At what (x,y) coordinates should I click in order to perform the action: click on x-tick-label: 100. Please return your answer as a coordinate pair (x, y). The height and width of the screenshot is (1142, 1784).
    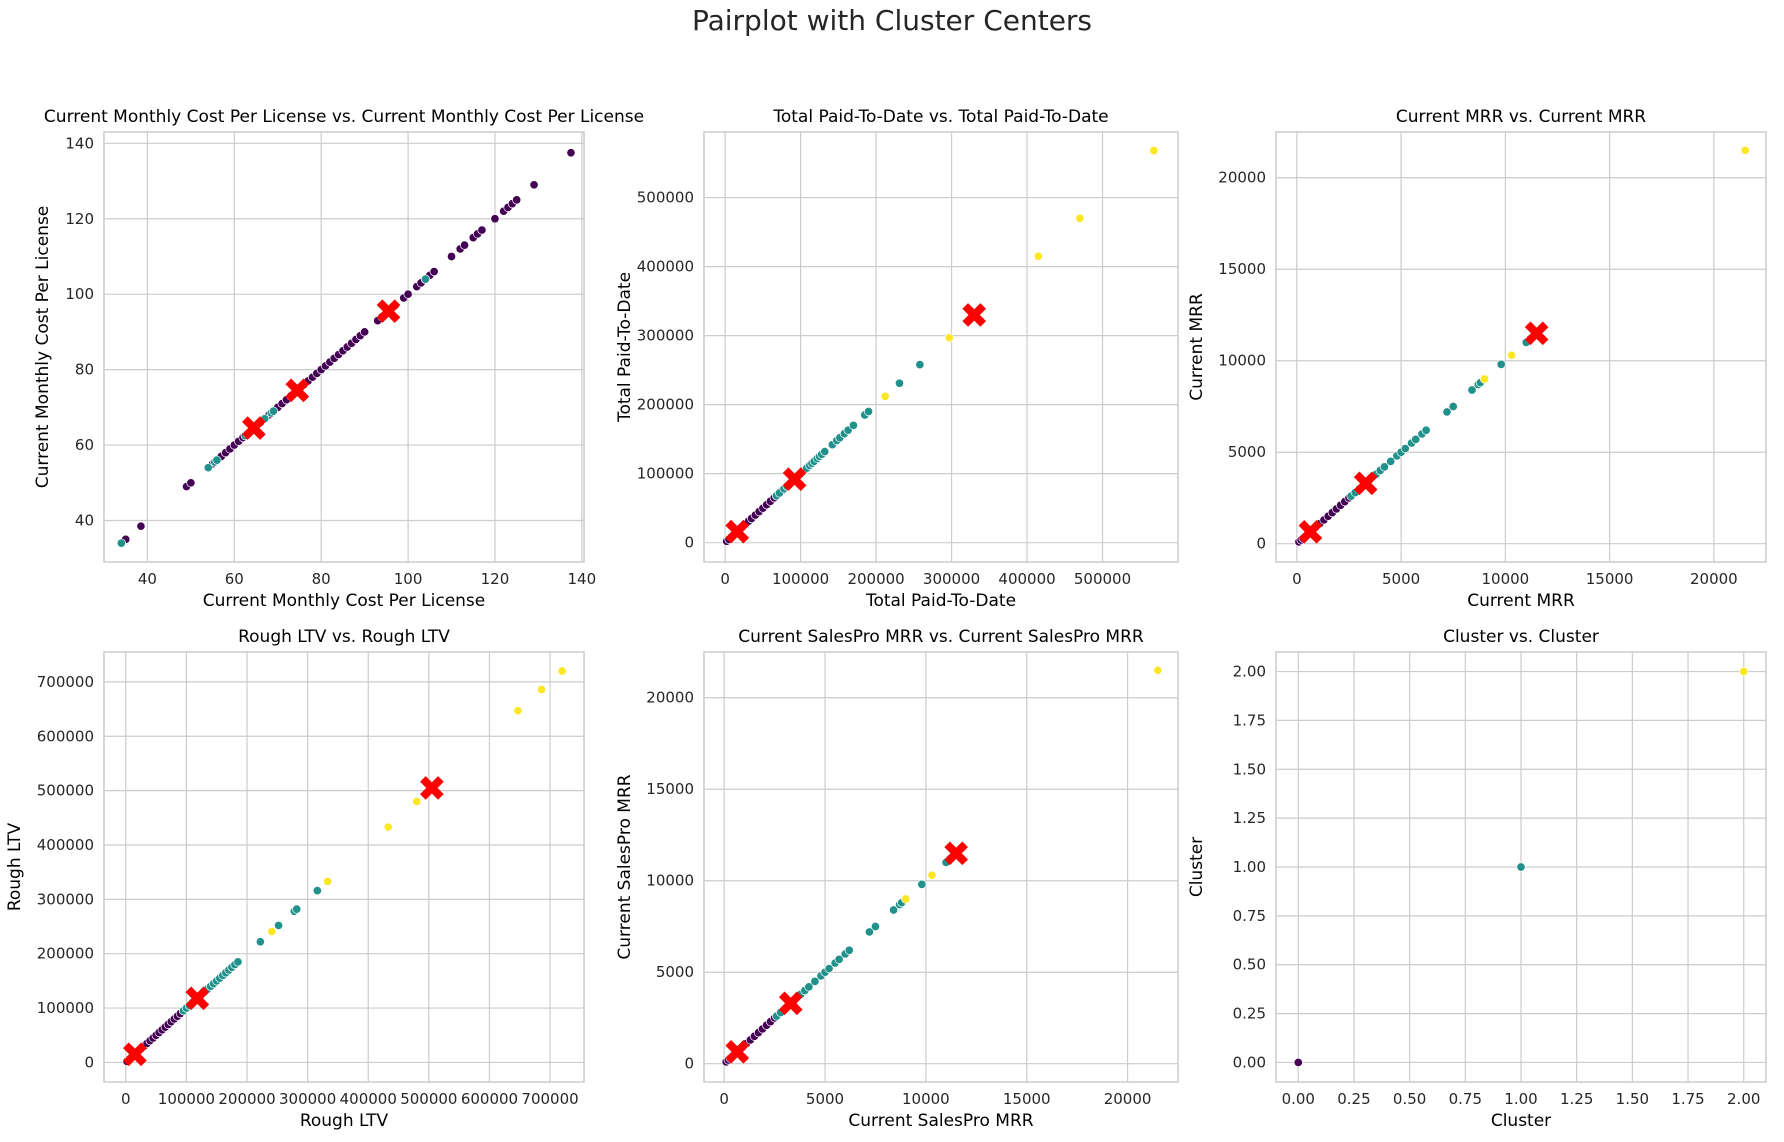
    Looking at the image, I should click on (408, 579).